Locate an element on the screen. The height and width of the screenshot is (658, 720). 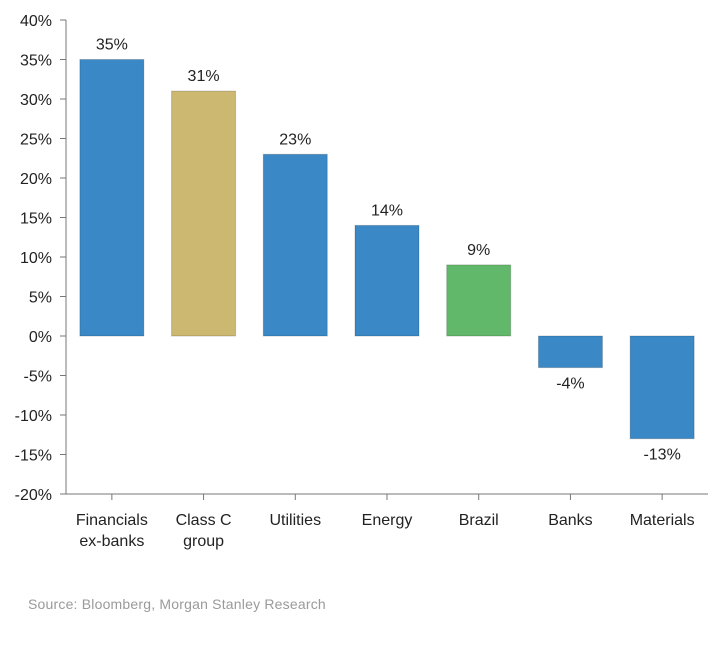
y-axis: 40% 35% 30% 25% 20% 15% 10% 5% 0% -5% -10% -15% -20% is located at coordinates (41, 258).